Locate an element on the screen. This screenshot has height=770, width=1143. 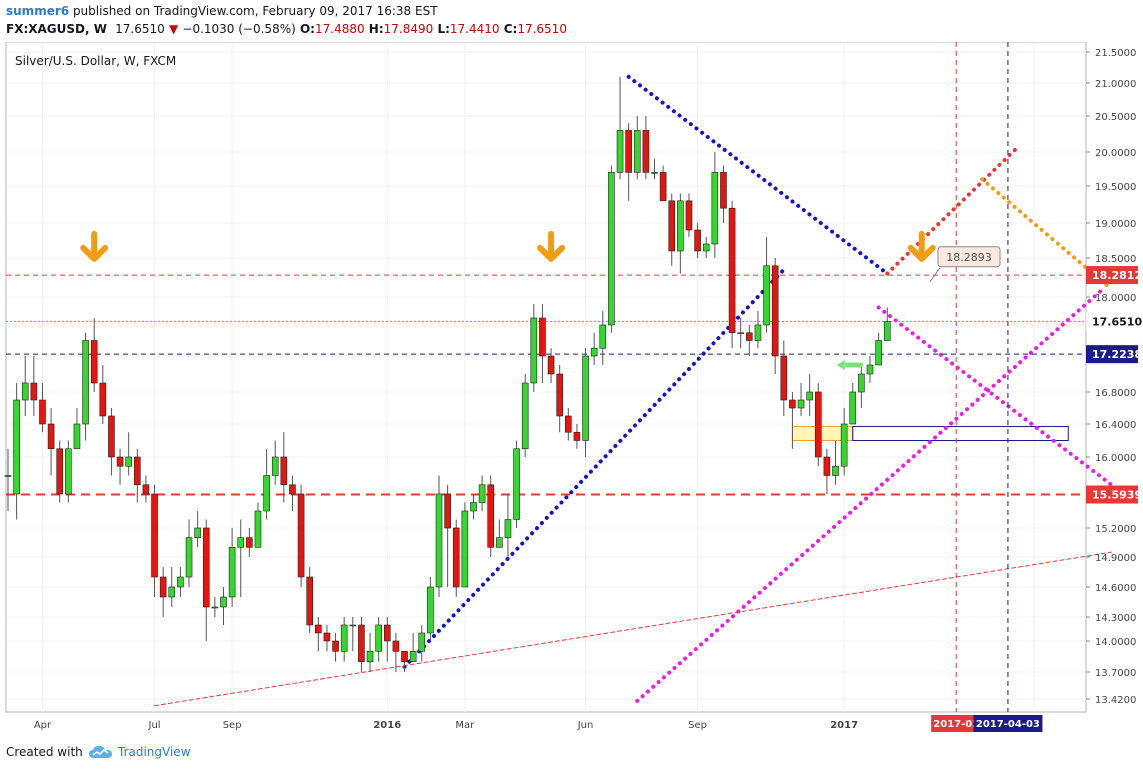
date-marker-label: 2017-02 is located at coordinates (956, 724).